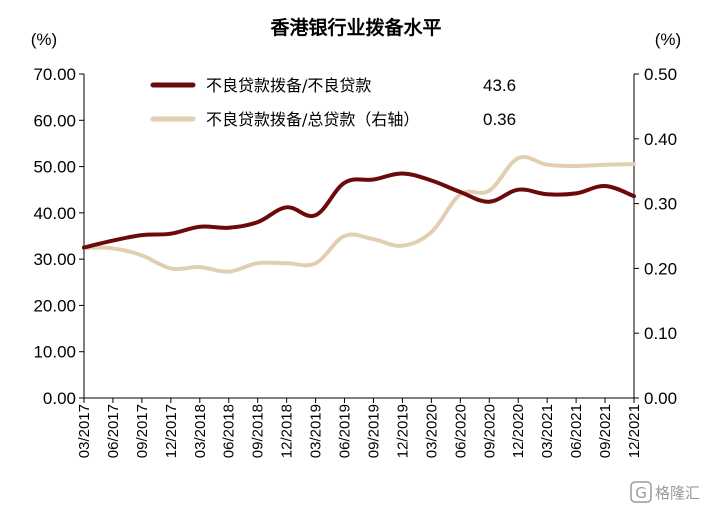  What do you see at coordinates (668, 39) in the screenshot?
I see `right-axis-unit: (%)` at bounding box center [668, 39].